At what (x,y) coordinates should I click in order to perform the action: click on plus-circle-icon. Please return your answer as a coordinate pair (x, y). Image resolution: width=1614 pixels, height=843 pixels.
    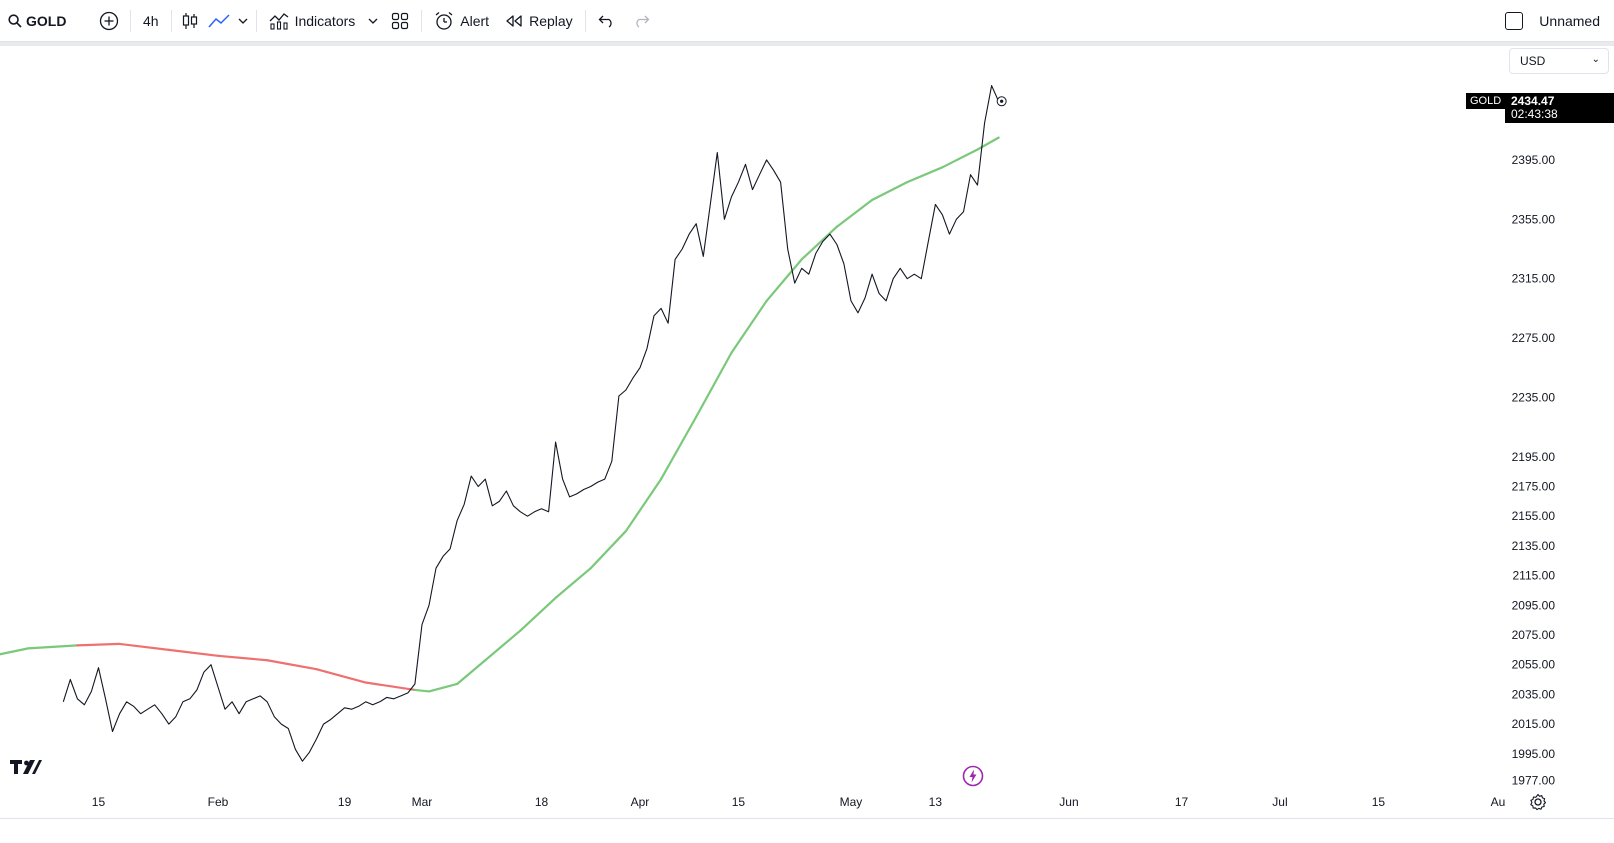
    Looking at the image, I should click on (109, 20).